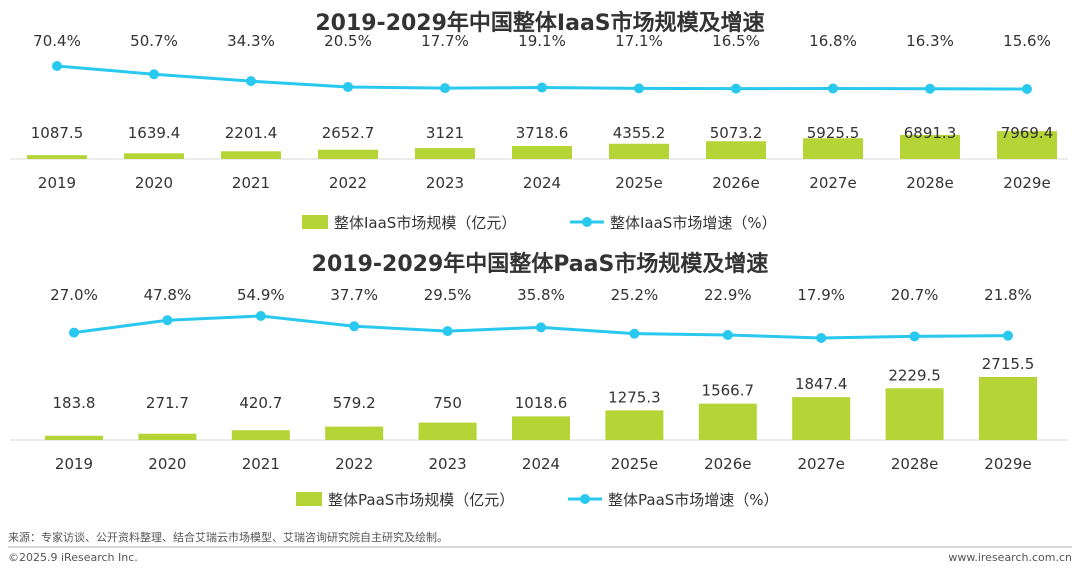  I want to click on source-note: 来源：专家访谈、公开资料整理、结合艾瑞云市场模型、艾瑞咨询研究院自主研究及绘制。, so click(228, 537).